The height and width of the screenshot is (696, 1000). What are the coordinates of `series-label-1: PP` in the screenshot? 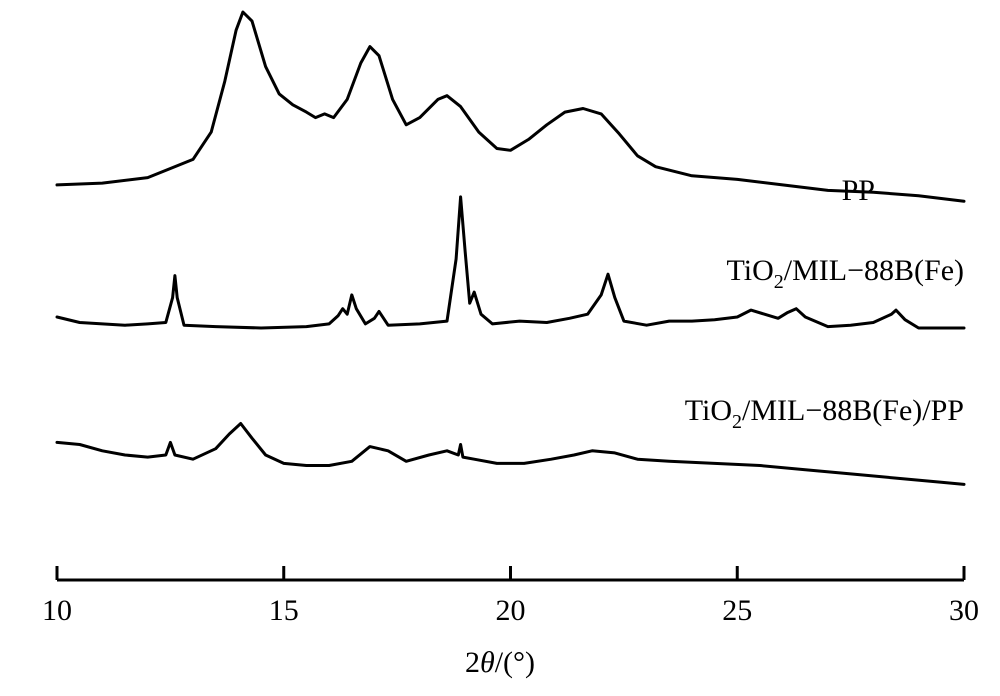 It's located at (858, 190).